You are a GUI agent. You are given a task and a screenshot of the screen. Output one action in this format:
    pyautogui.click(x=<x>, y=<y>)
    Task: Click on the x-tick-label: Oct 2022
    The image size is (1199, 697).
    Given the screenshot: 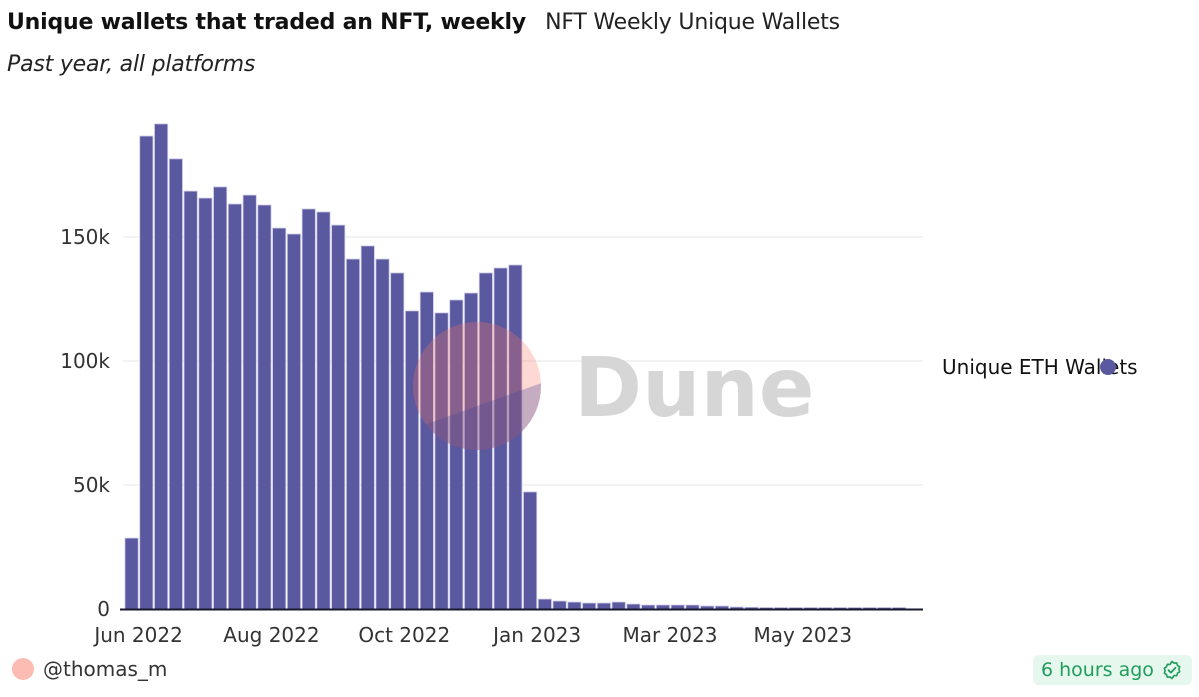 What is the action you would take?
    pyautogui.click(x=404, y=635)
    